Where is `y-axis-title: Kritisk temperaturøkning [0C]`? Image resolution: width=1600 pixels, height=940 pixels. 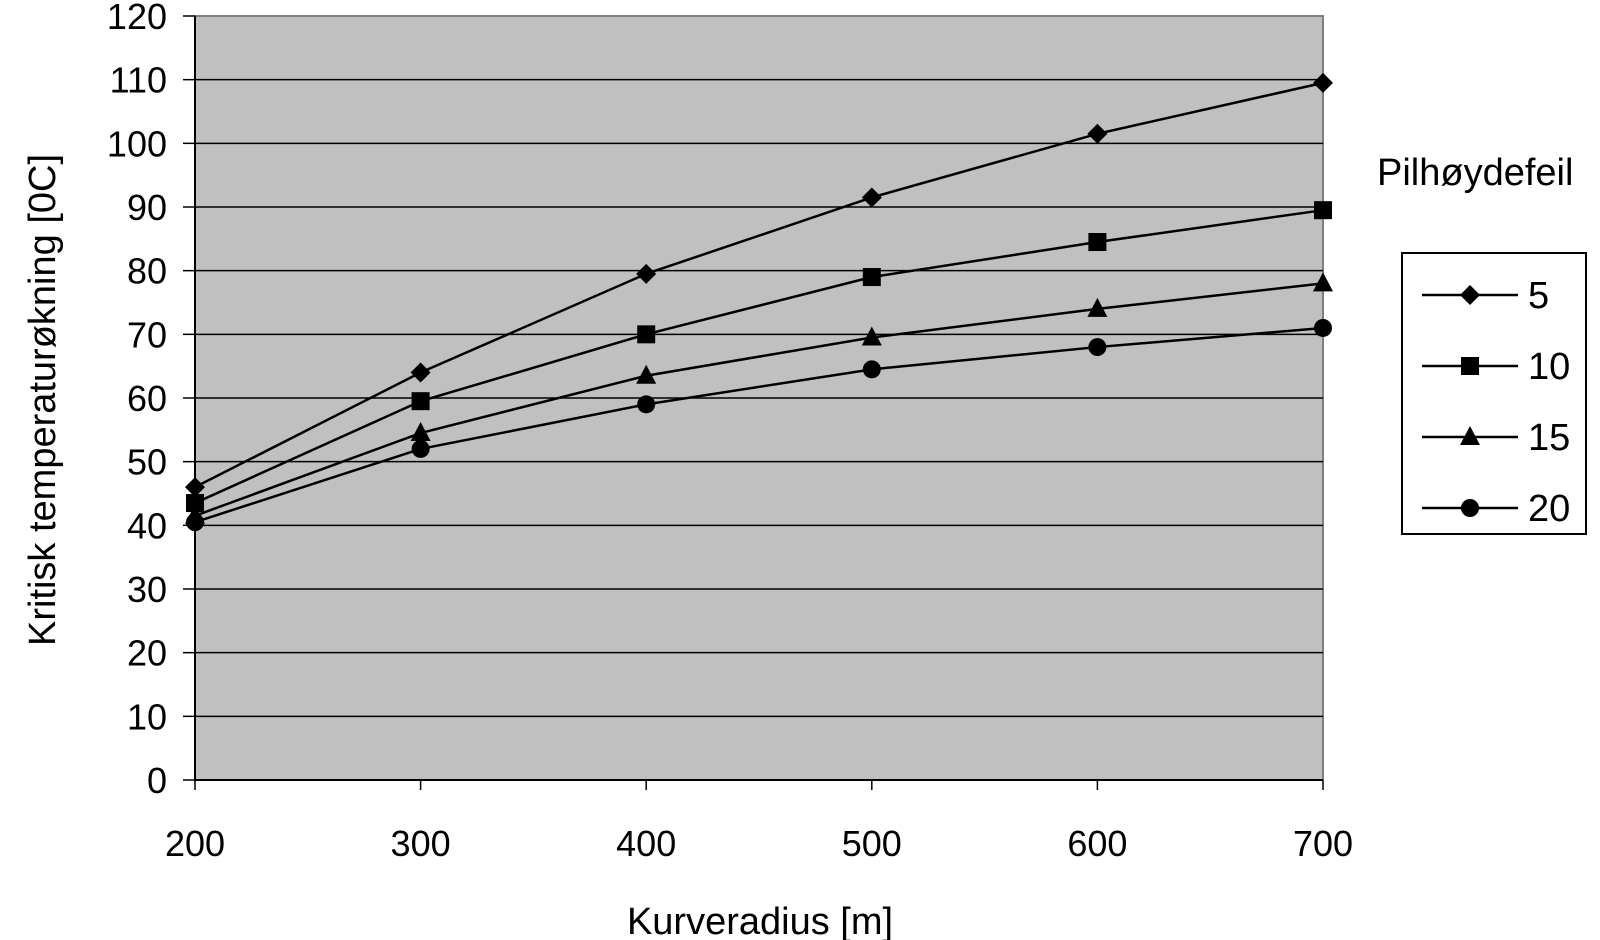 y-axis-title: Kritisk temperaturøkning [0C] is located at coordinates (43, 400).